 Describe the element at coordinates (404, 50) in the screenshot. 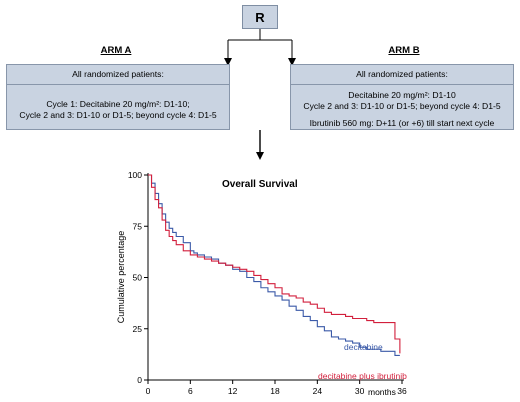

I see `arm-b-title: ARM B` at that location.